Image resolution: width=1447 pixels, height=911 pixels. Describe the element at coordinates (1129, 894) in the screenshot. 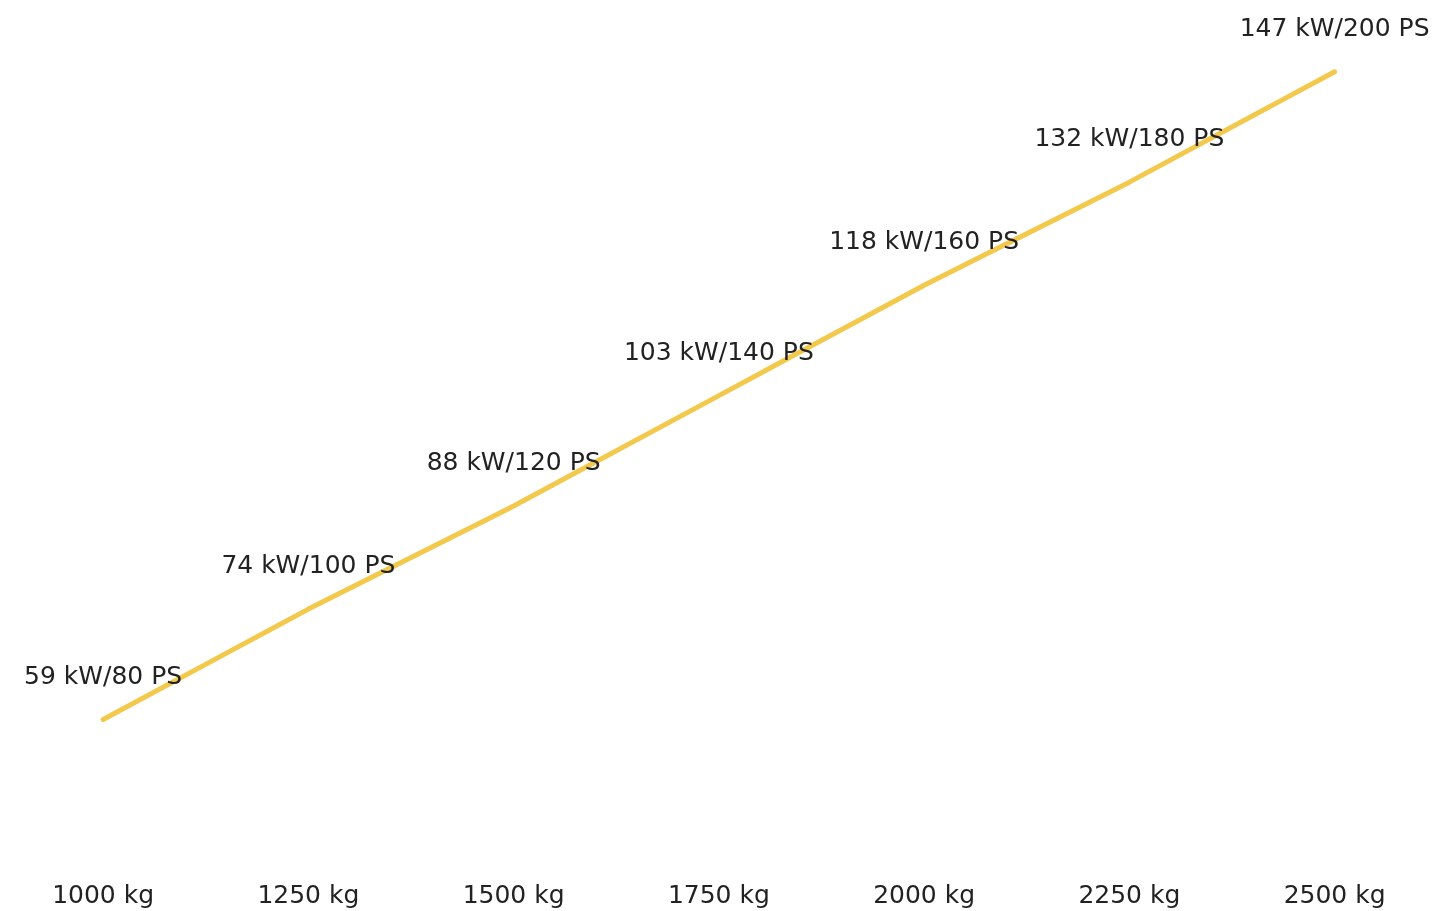

I see `x-tick-label: 2250 kg` at that location.